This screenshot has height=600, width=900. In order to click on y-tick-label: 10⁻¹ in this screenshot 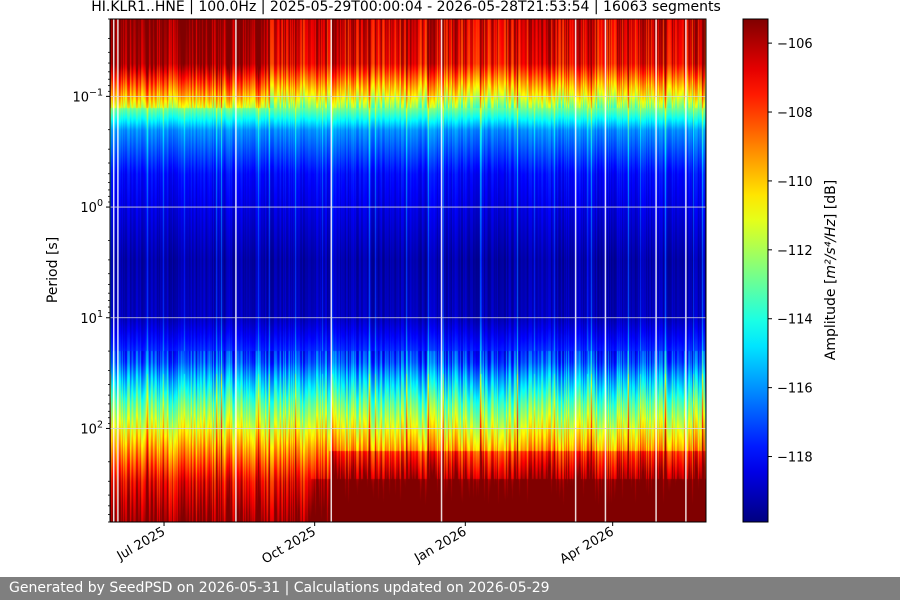, I will do `click(87, 96)`.